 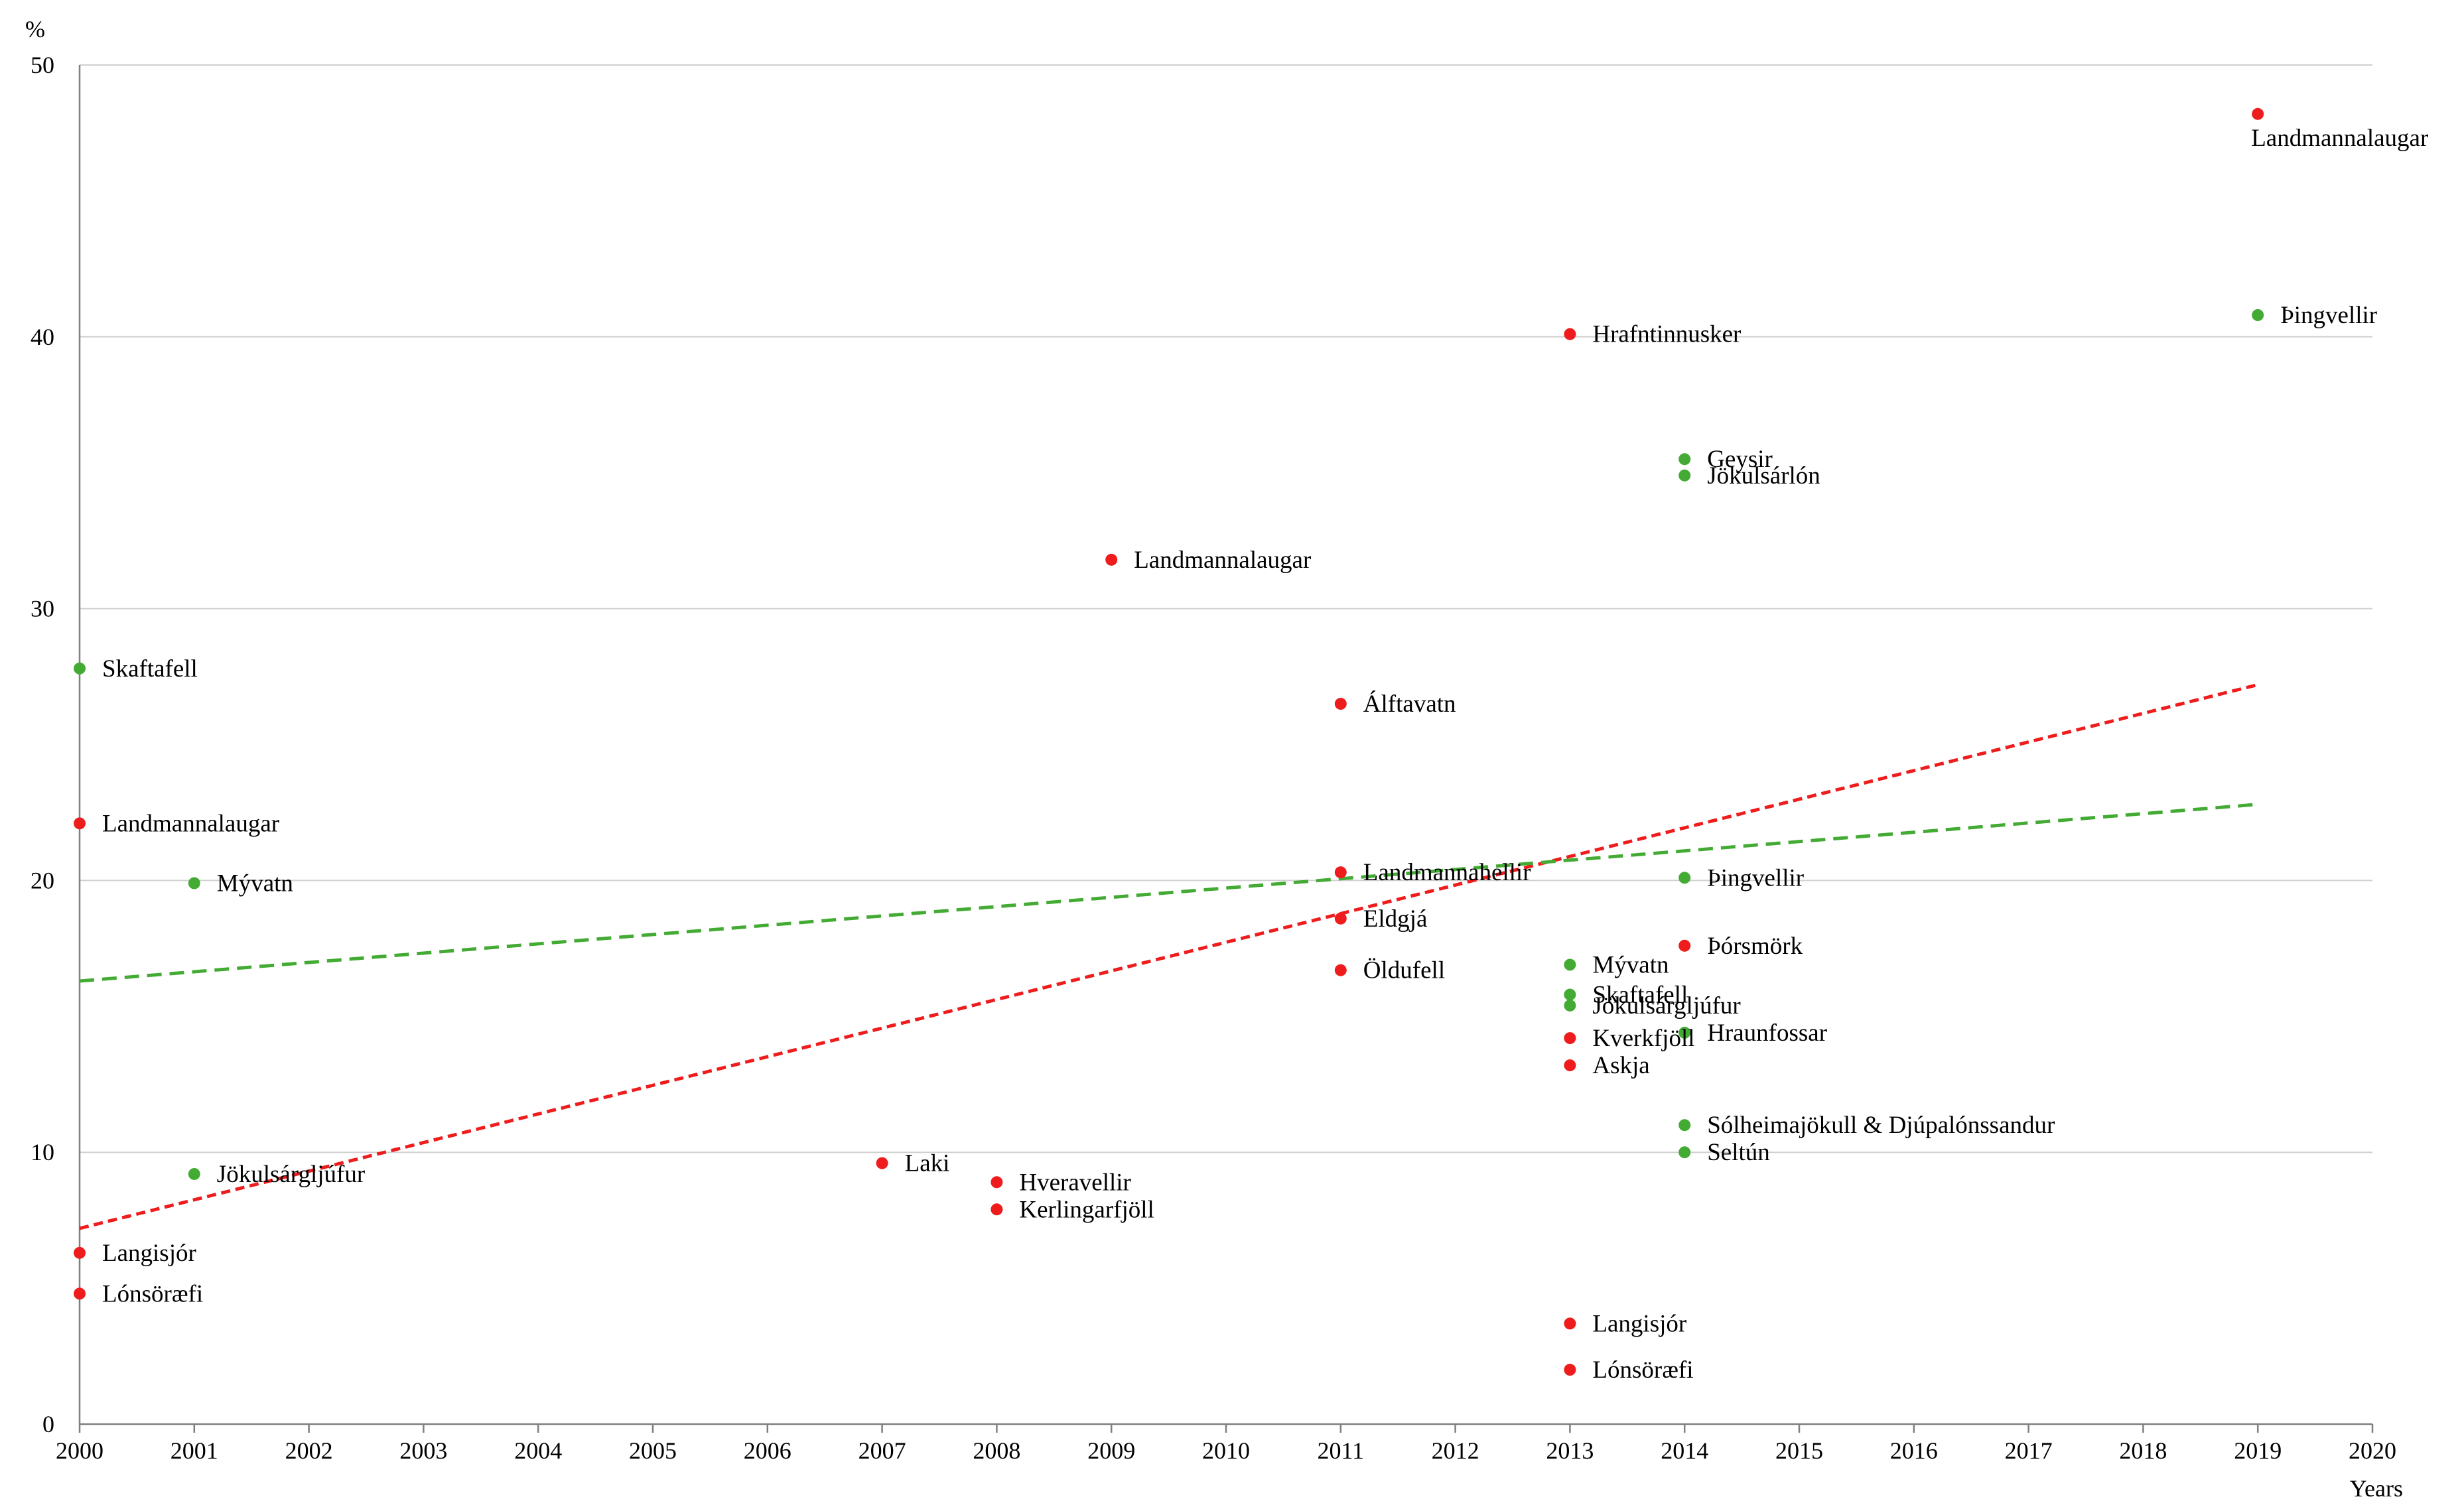 I want to click on x-tick-label-2012: 2012, so click(x=1455, y=1450).